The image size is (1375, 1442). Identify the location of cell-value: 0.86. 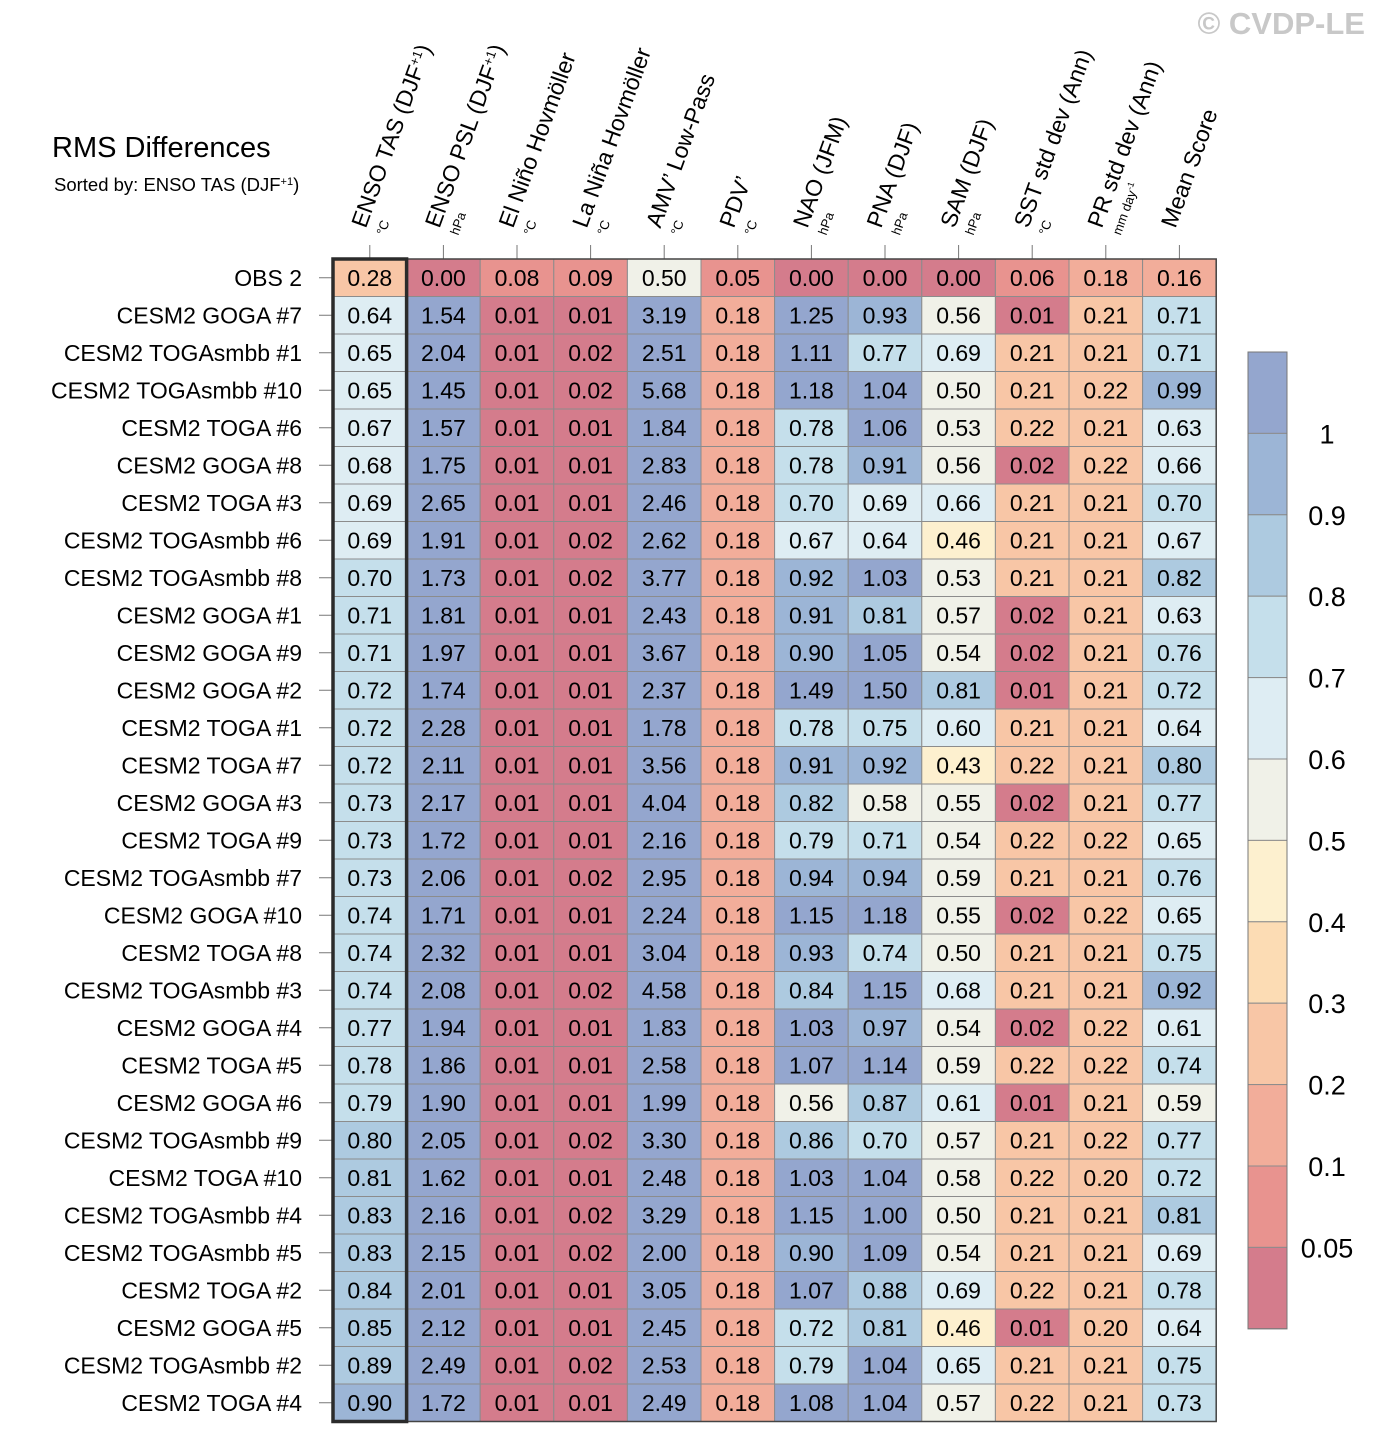
(811, 1140).